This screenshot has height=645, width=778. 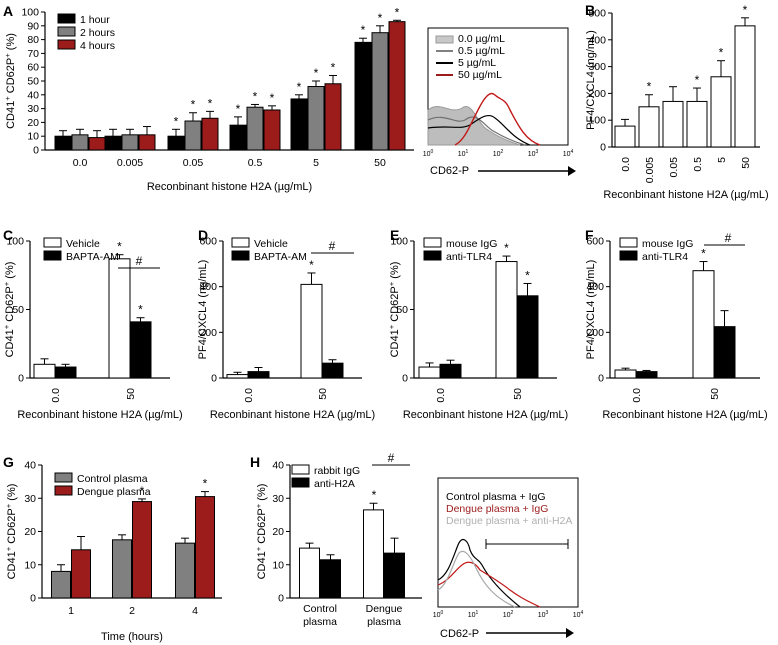 What do you see at coordinates (469, 257) in the screenshot?
I see `legend-label-e: anti-TLR4` at bounding box center [469, 257].